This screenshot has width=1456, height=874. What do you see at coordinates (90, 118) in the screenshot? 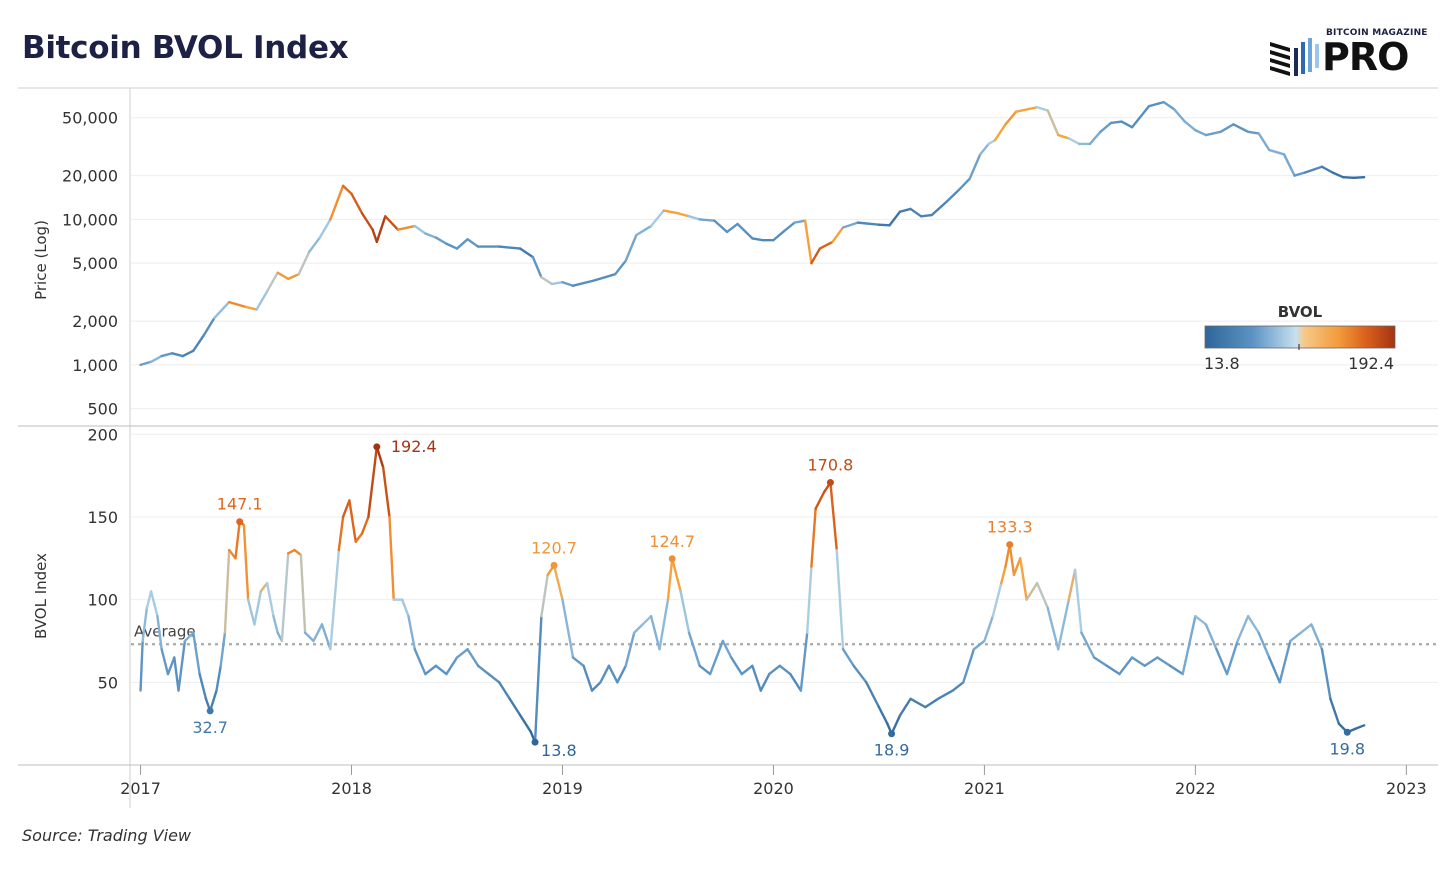
I see `price-tick-label: 50,000` at bounding box center [90, 118].